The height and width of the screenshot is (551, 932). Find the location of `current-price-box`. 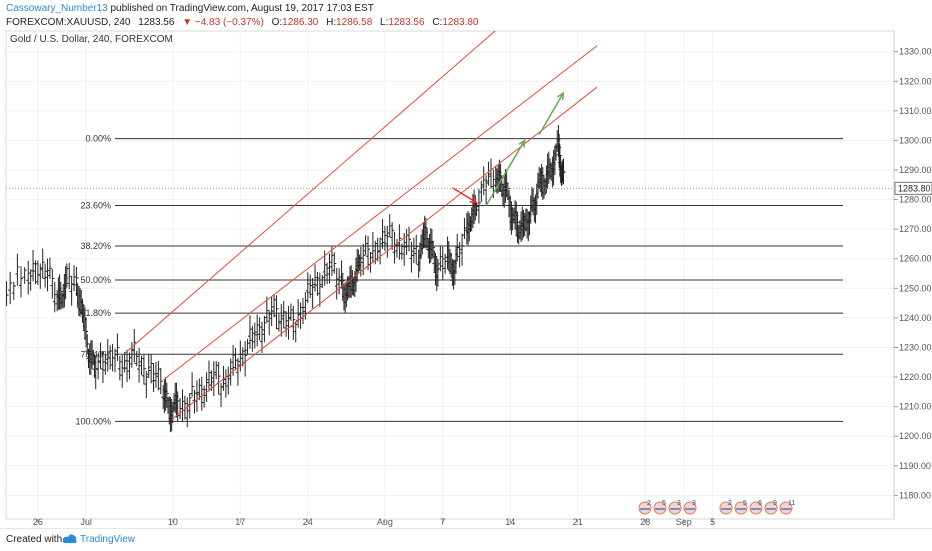

current-price-box is located at coordinates (913, 188).